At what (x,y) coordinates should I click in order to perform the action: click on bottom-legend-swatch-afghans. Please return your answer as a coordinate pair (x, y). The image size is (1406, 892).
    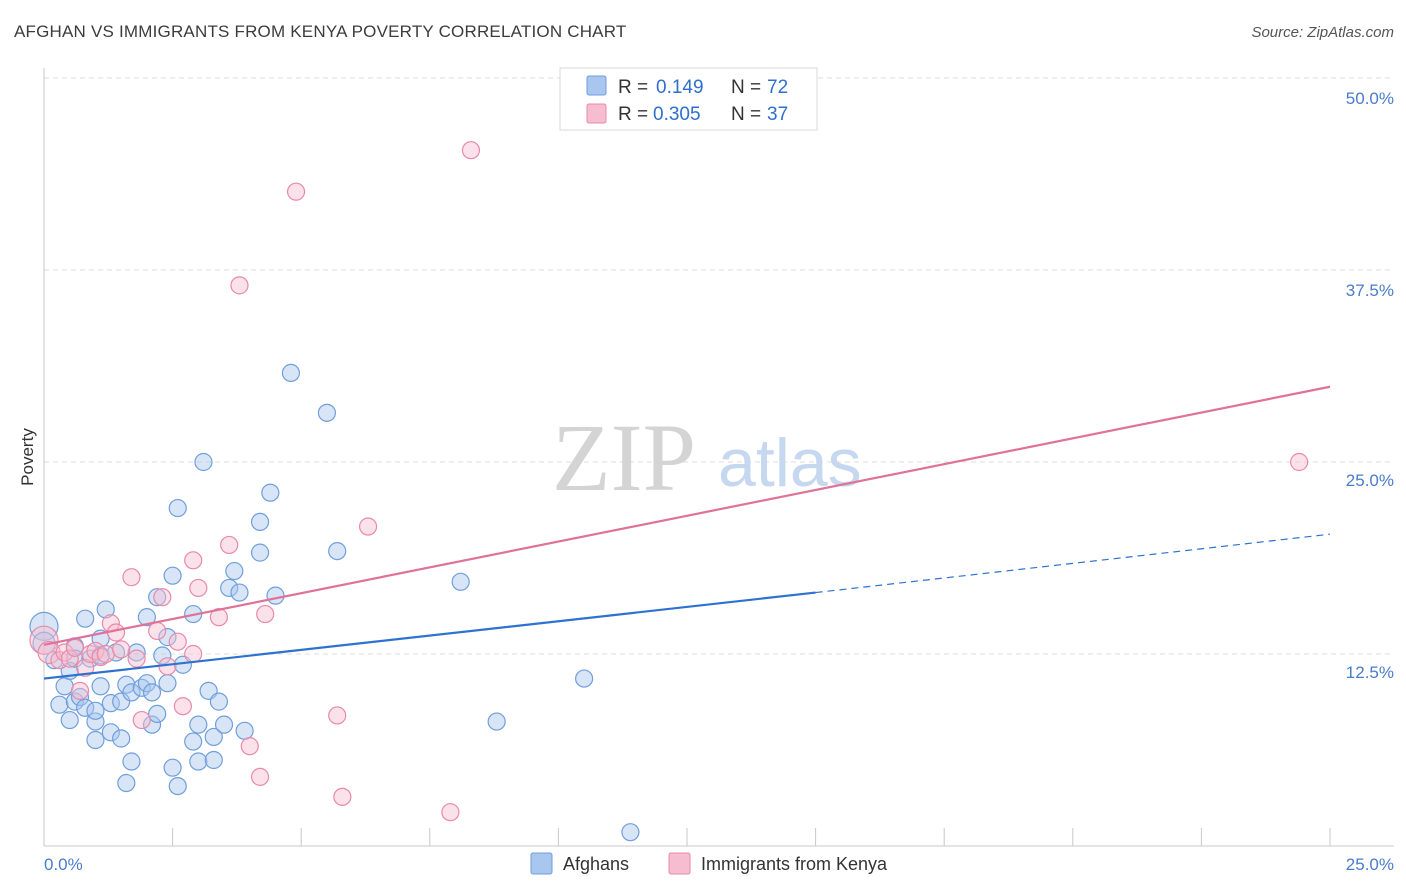
    Looking at the image, I should click on (541, 863).